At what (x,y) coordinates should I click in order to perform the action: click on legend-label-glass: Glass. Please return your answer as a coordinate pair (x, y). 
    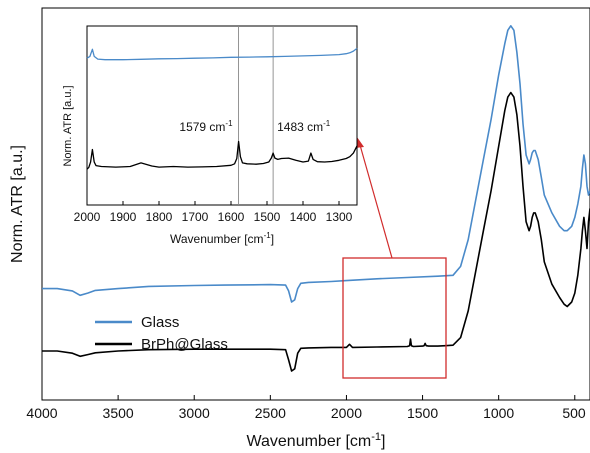
    Looking at the image, I should click on (160, 322).